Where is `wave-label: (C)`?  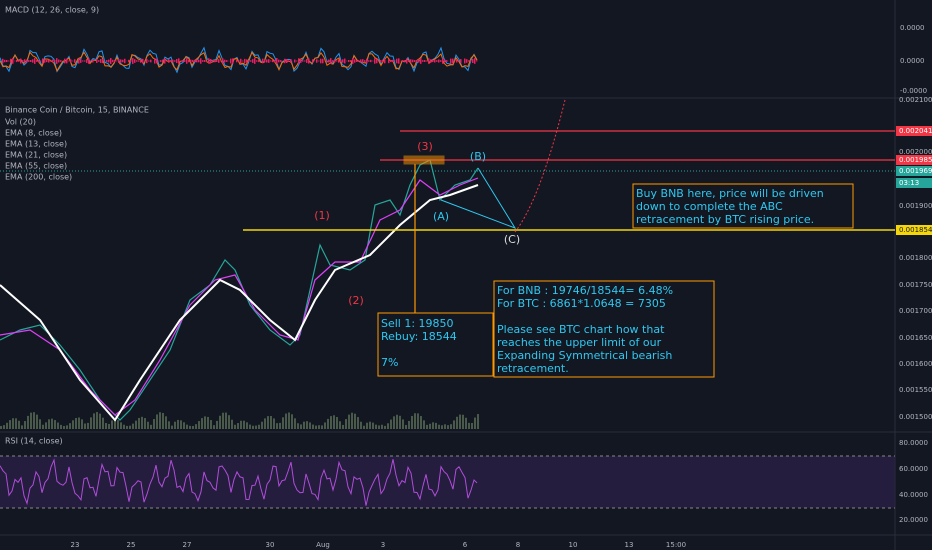
wave-label: (C) is located at coordinates (512, 239).